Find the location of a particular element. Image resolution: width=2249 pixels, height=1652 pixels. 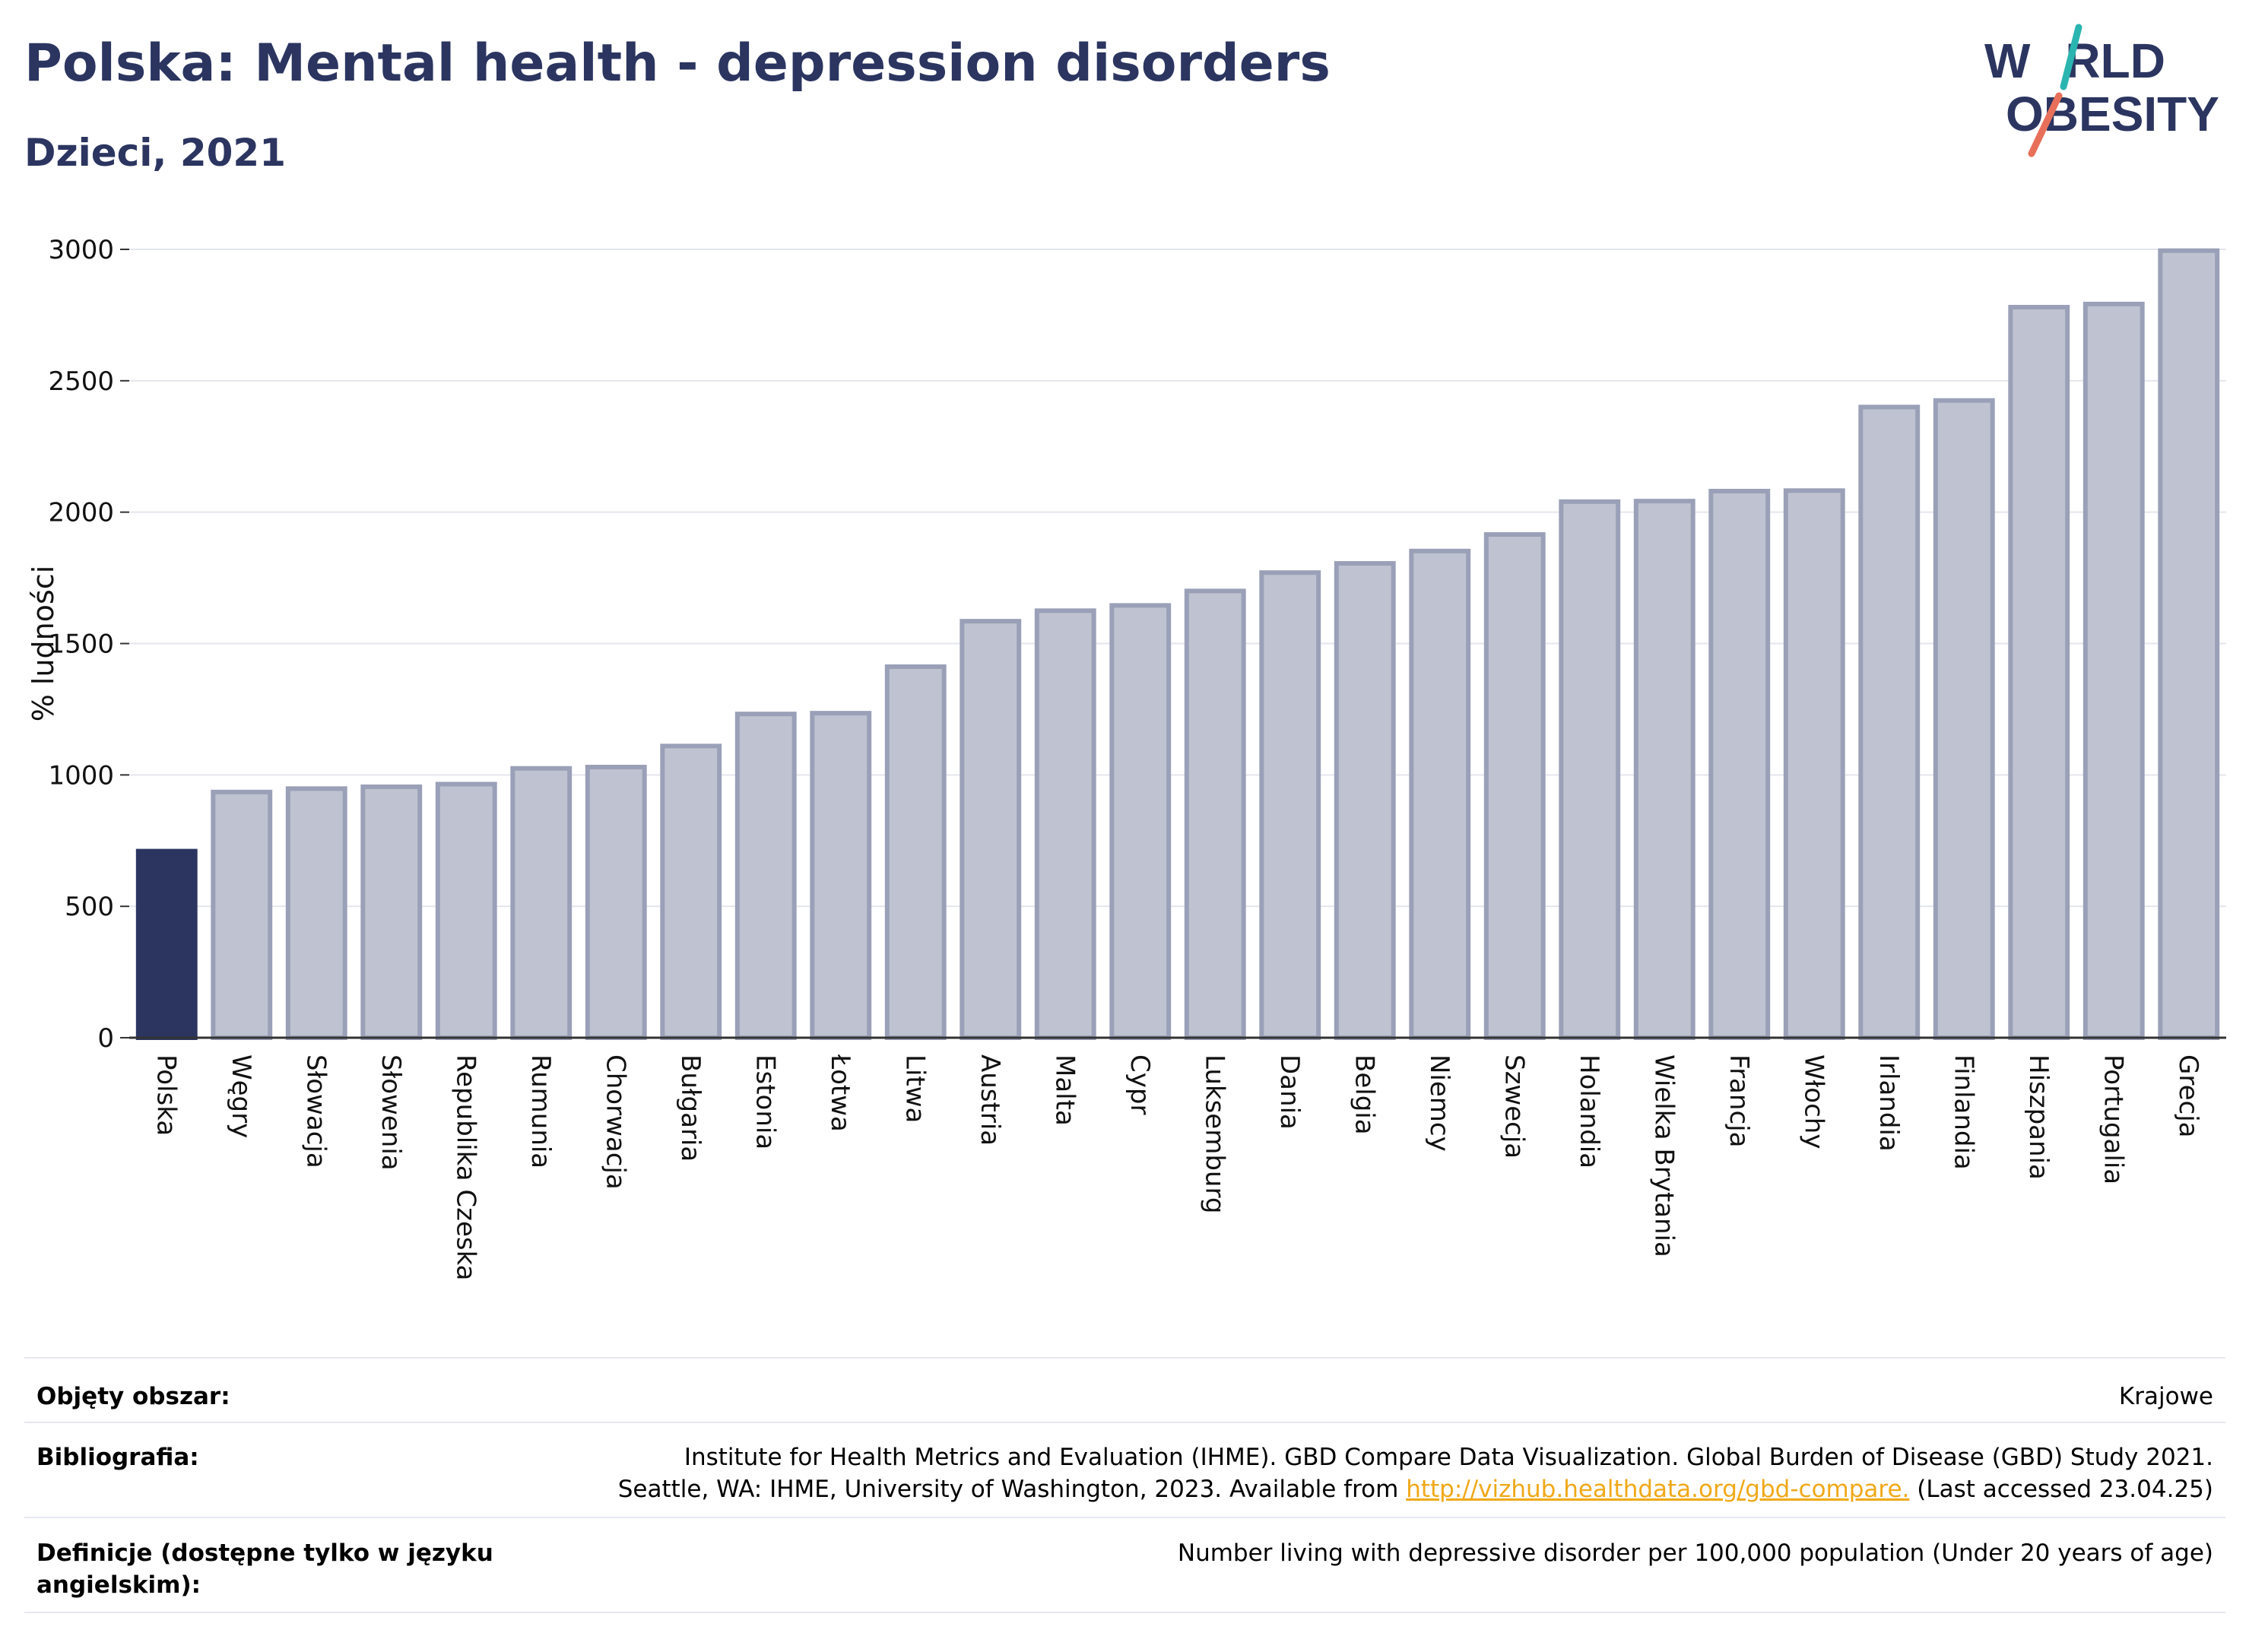

x-tick-label: Litwa is located at coordinates (914, 1088).